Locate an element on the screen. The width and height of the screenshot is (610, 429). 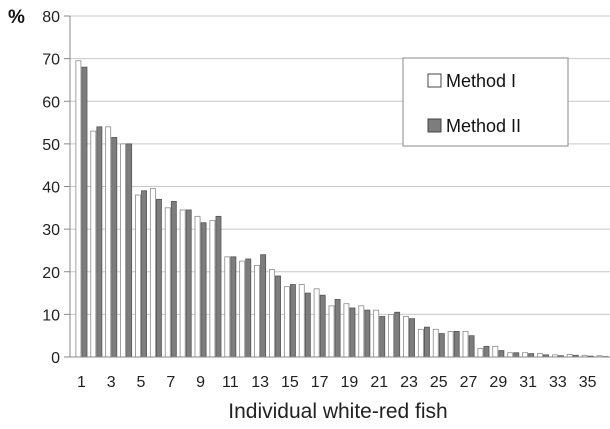
x-tick-label: 23 is located at coordinates (409, 382).